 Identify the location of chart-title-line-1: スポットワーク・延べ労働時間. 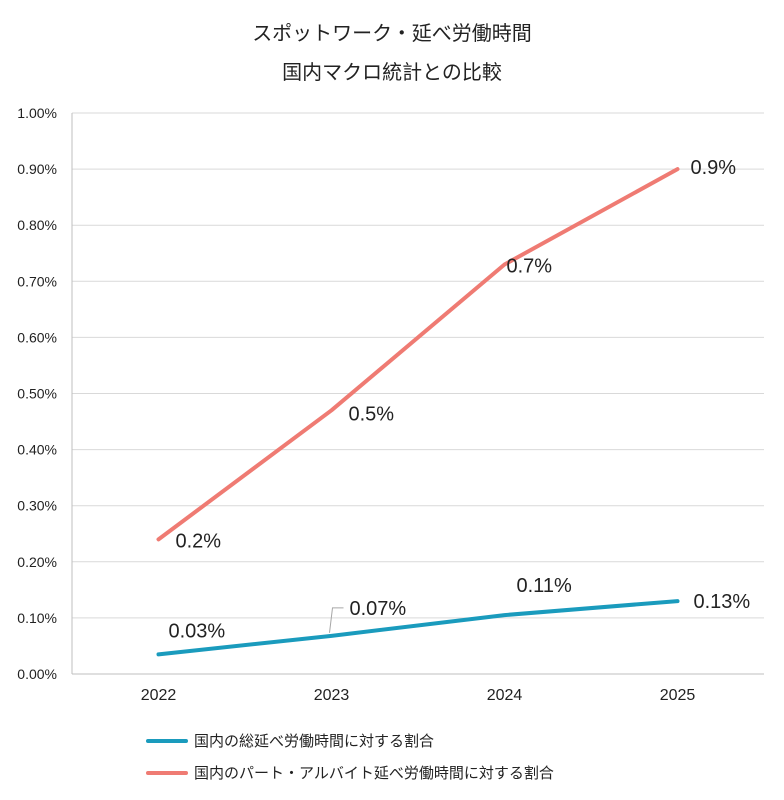
(392, 33).